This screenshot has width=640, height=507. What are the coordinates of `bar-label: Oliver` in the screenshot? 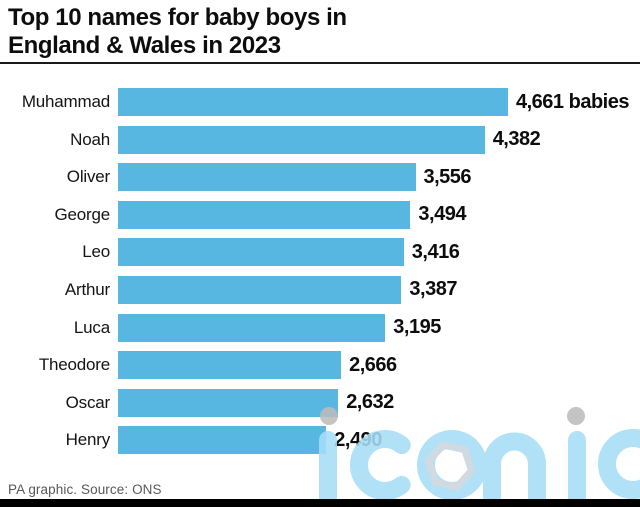 It's located at (88, 177).